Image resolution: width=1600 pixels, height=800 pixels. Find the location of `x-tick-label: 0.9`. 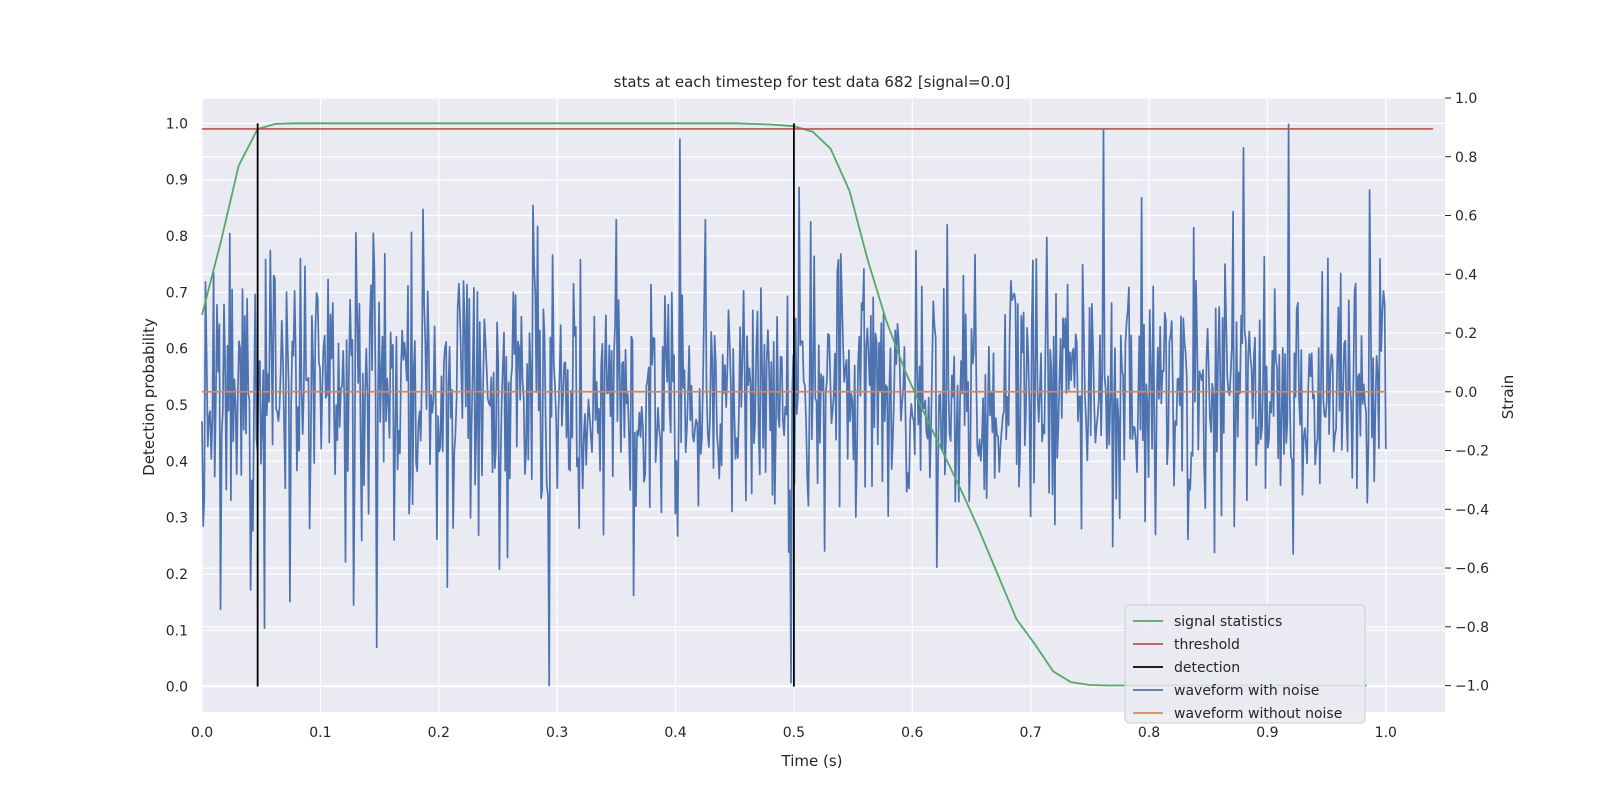

x-tick-label: 0.9 is located at coordinates (1267, 733).